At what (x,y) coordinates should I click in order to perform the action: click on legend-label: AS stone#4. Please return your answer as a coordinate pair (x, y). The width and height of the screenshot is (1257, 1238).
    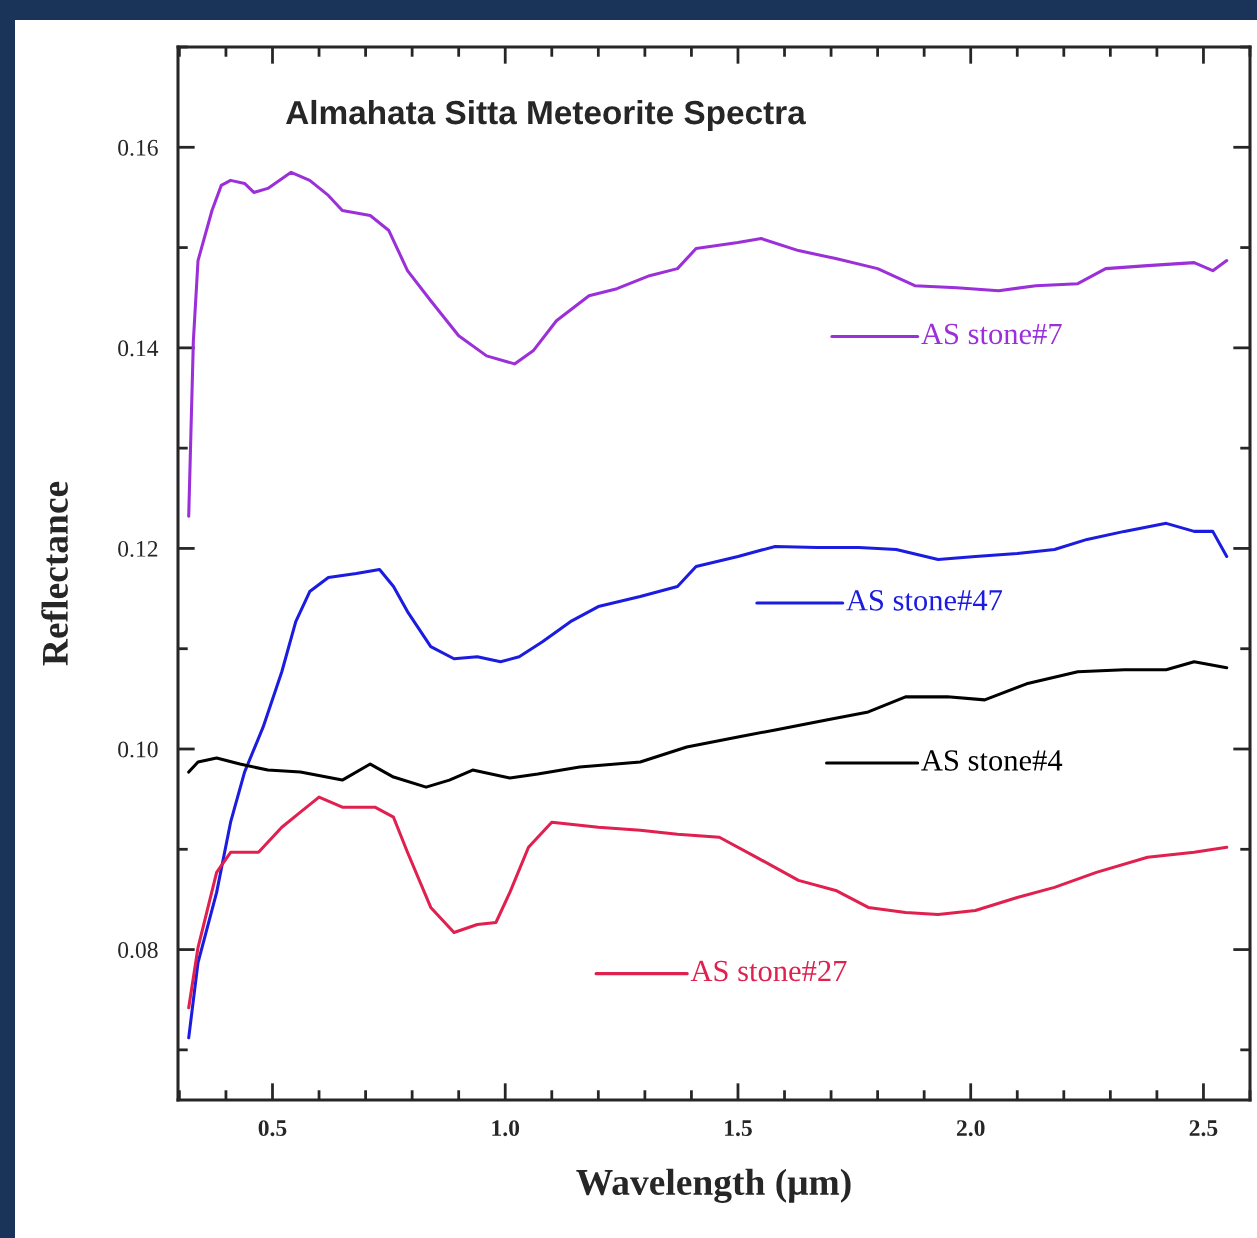
    Looking at the image, I should click on (992, 760).